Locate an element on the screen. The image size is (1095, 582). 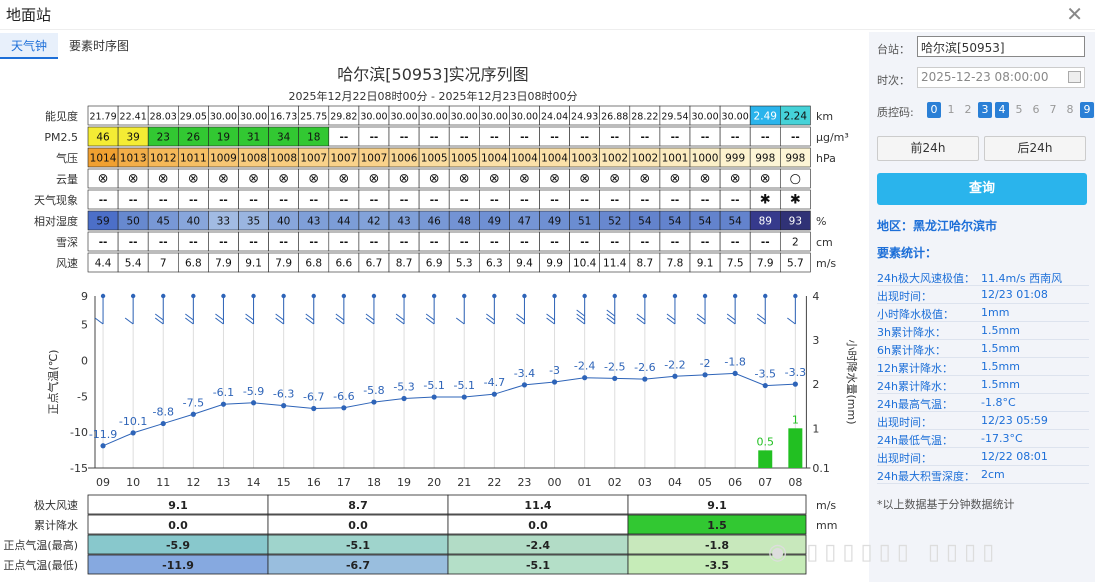
x-tick-label: 07 is located at coordinates (765, 482).